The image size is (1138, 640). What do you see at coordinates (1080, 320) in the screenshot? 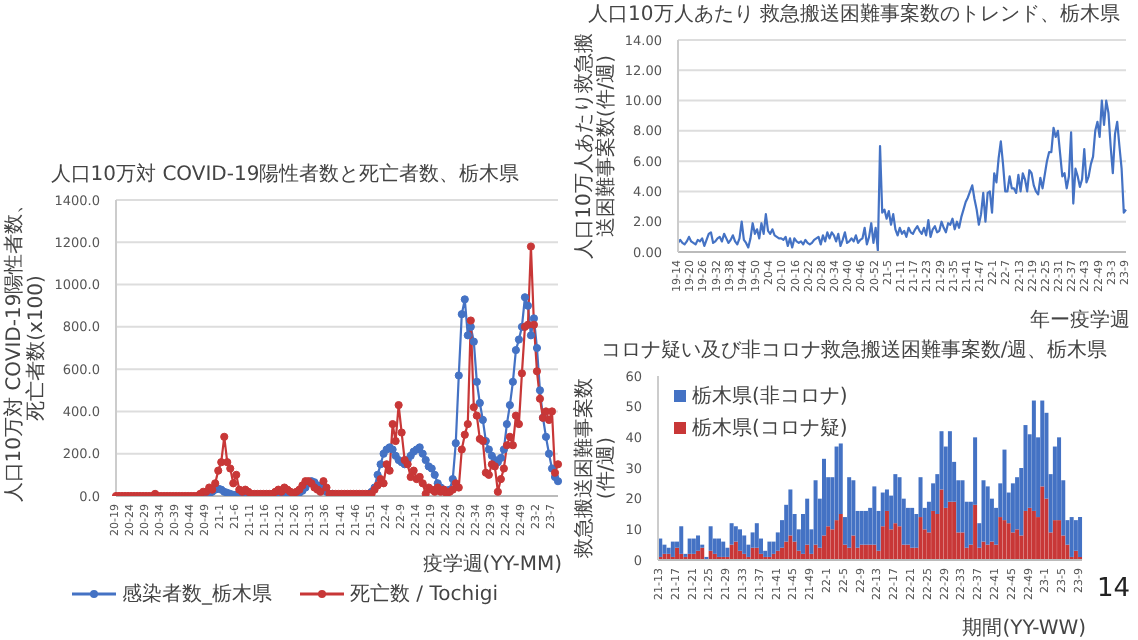
I see `x-axis-title: 年ー疫学週` at bounding box center [1080, 320].